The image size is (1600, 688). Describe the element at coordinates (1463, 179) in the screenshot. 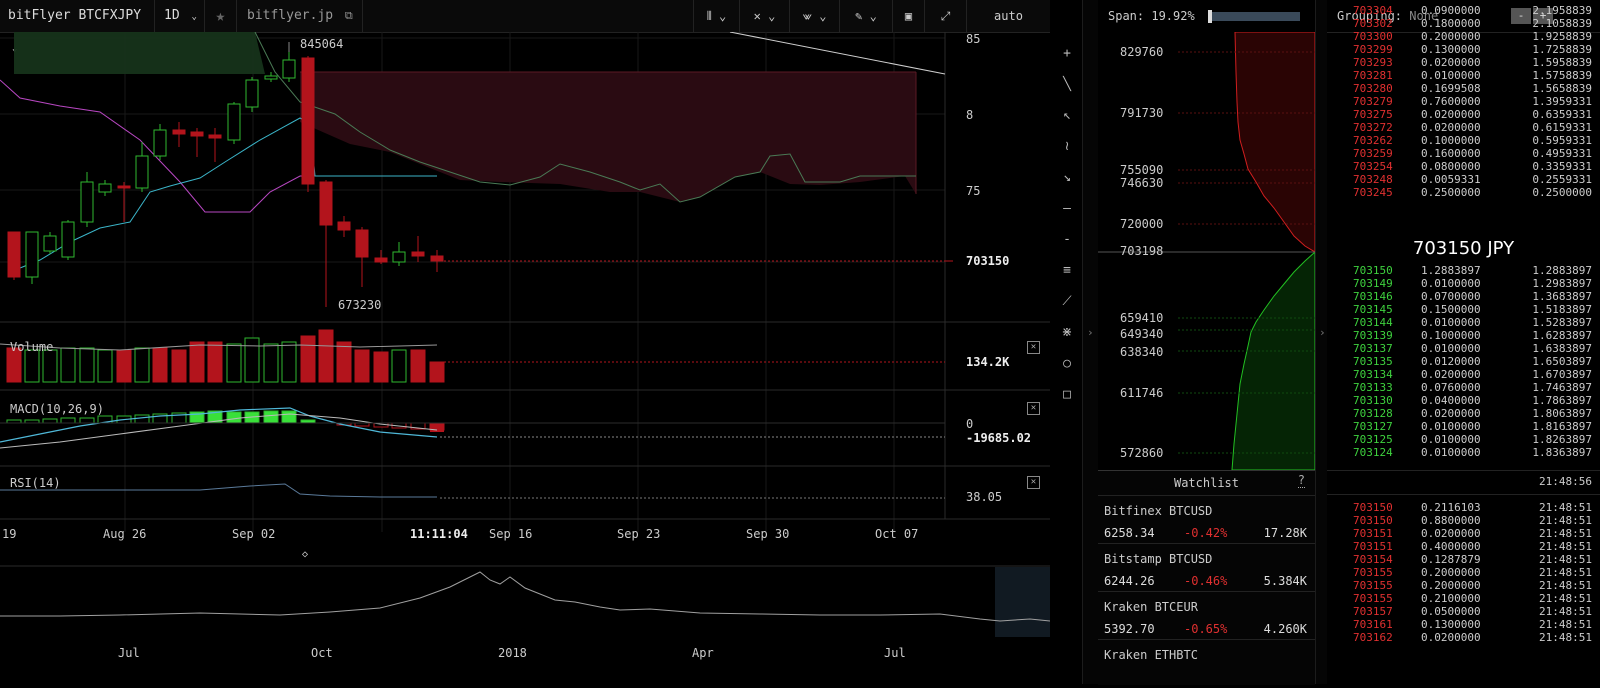

I see `order-row: 703248 0.0059331 0.2559331` at that location.